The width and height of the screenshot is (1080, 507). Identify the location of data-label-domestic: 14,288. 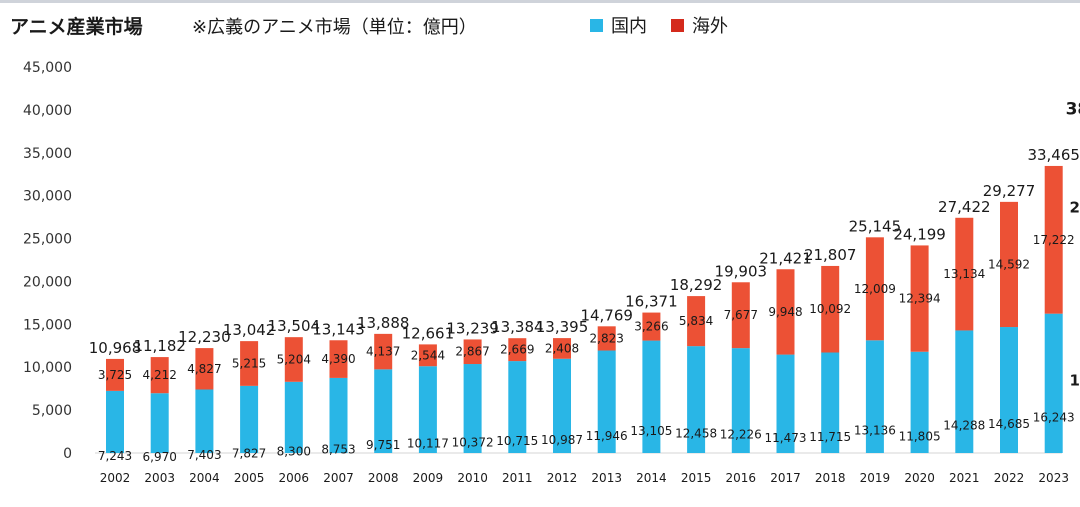
(964, 426).